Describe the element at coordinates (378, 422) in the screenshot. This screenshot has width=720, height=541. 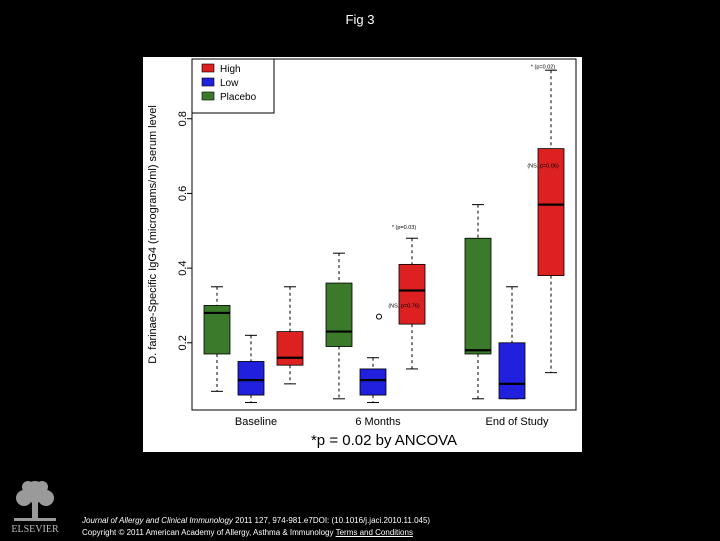
I see `x-category-label: 6 Months` at that location.